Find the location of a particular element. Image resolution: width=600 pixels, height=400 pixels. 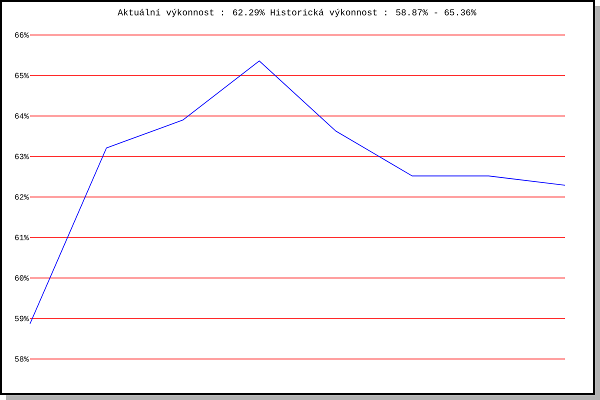

chart-title: Aktuální výkonnost : 62.29% Historická výkonnost : 58.87% - 65.36% is located at coordinates (297, 13).